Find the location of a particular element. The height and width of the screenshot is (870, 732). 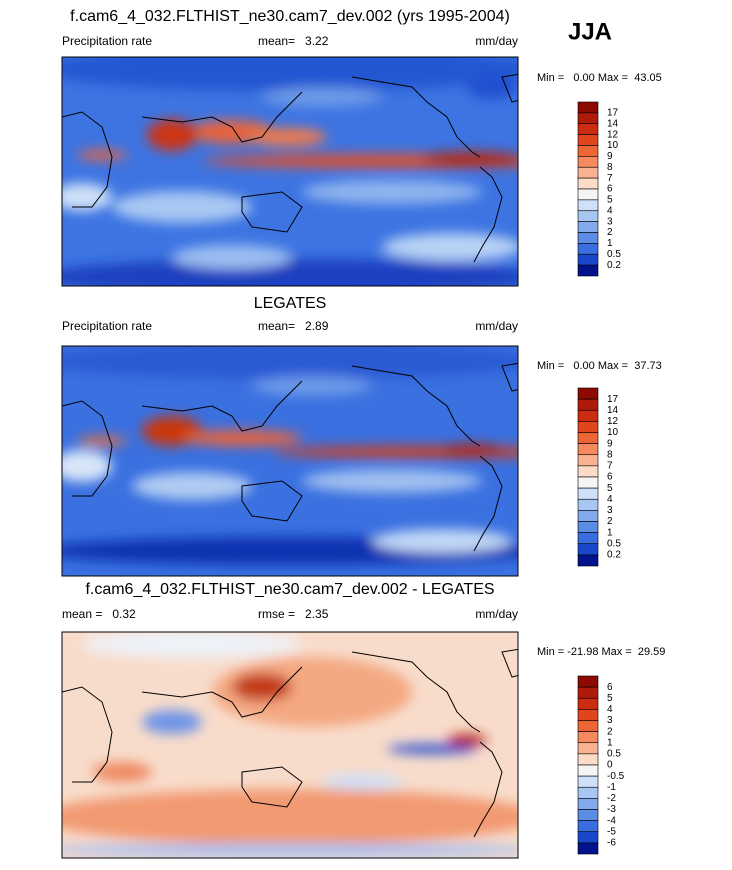

colorbar-label: 17 is located at coordinates (613, 113).